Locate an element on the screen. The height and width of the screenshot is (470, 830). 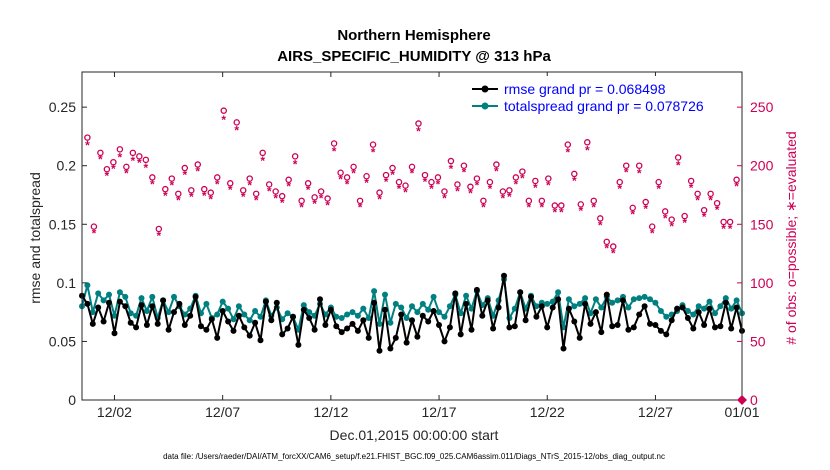
y-left-tick-label: 0 is located at coordinates (72, 400).